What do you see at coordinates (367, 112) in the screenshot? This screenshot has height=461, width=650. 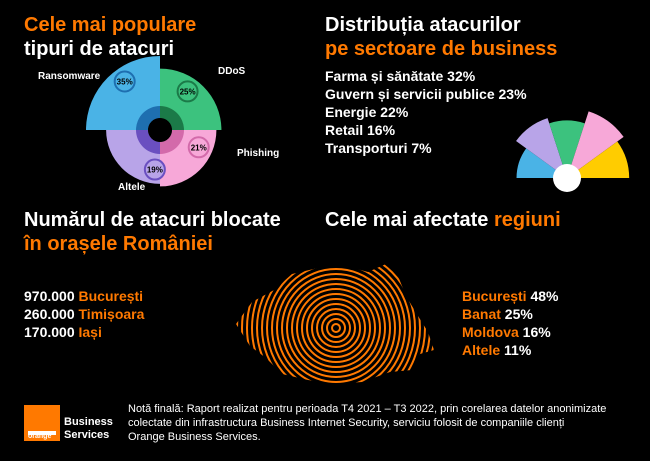 I see `sector-item: Energie 22%` at bounding box center [367, 112].